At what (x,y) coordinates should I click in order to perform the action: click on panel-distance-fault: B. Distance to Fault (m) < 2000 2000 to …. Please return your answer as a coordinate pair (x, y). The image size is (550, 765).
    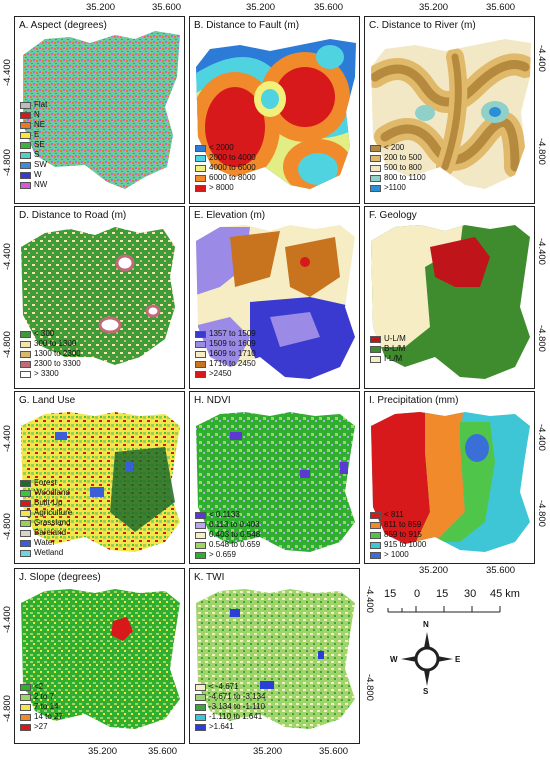
    Looking at the image, I should click on (274, 110).